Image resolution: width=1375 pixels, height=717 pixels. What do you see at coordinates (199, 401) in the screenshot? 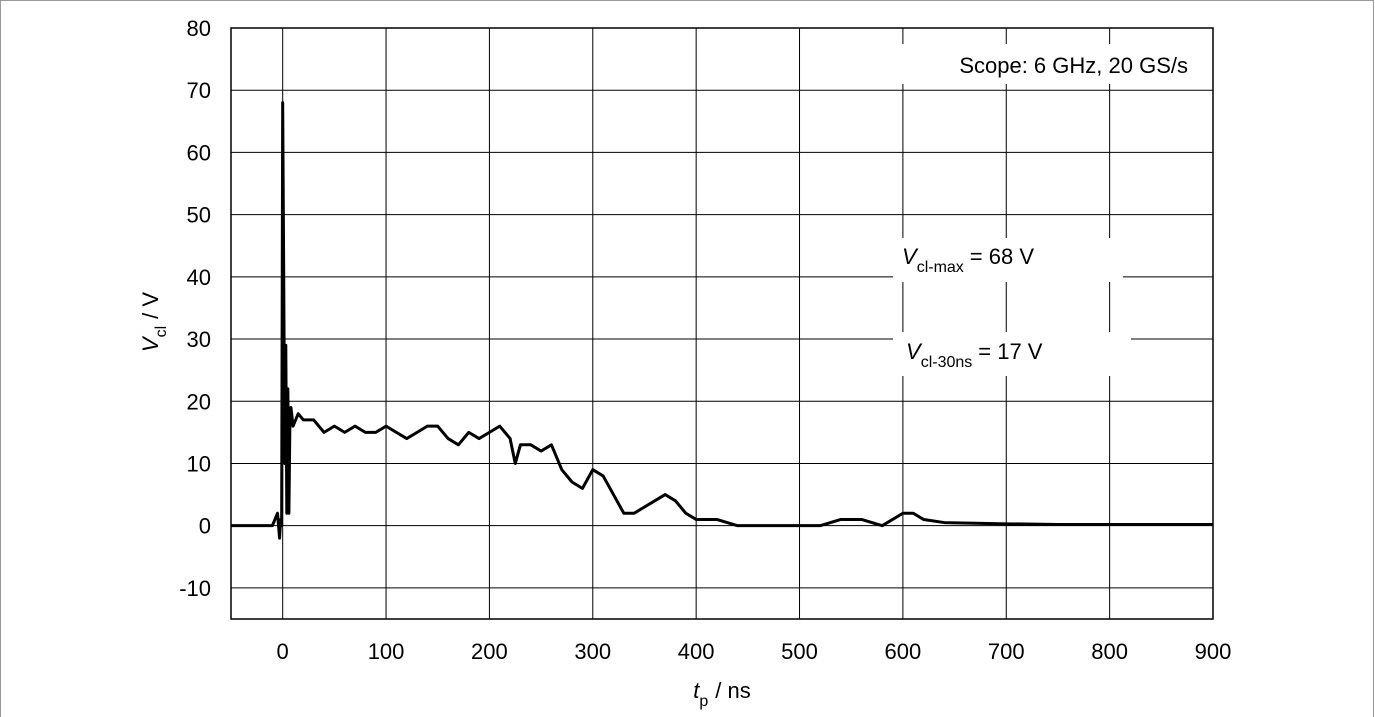
I see `y-tick-label: 20` at bounding box center [199, 401].